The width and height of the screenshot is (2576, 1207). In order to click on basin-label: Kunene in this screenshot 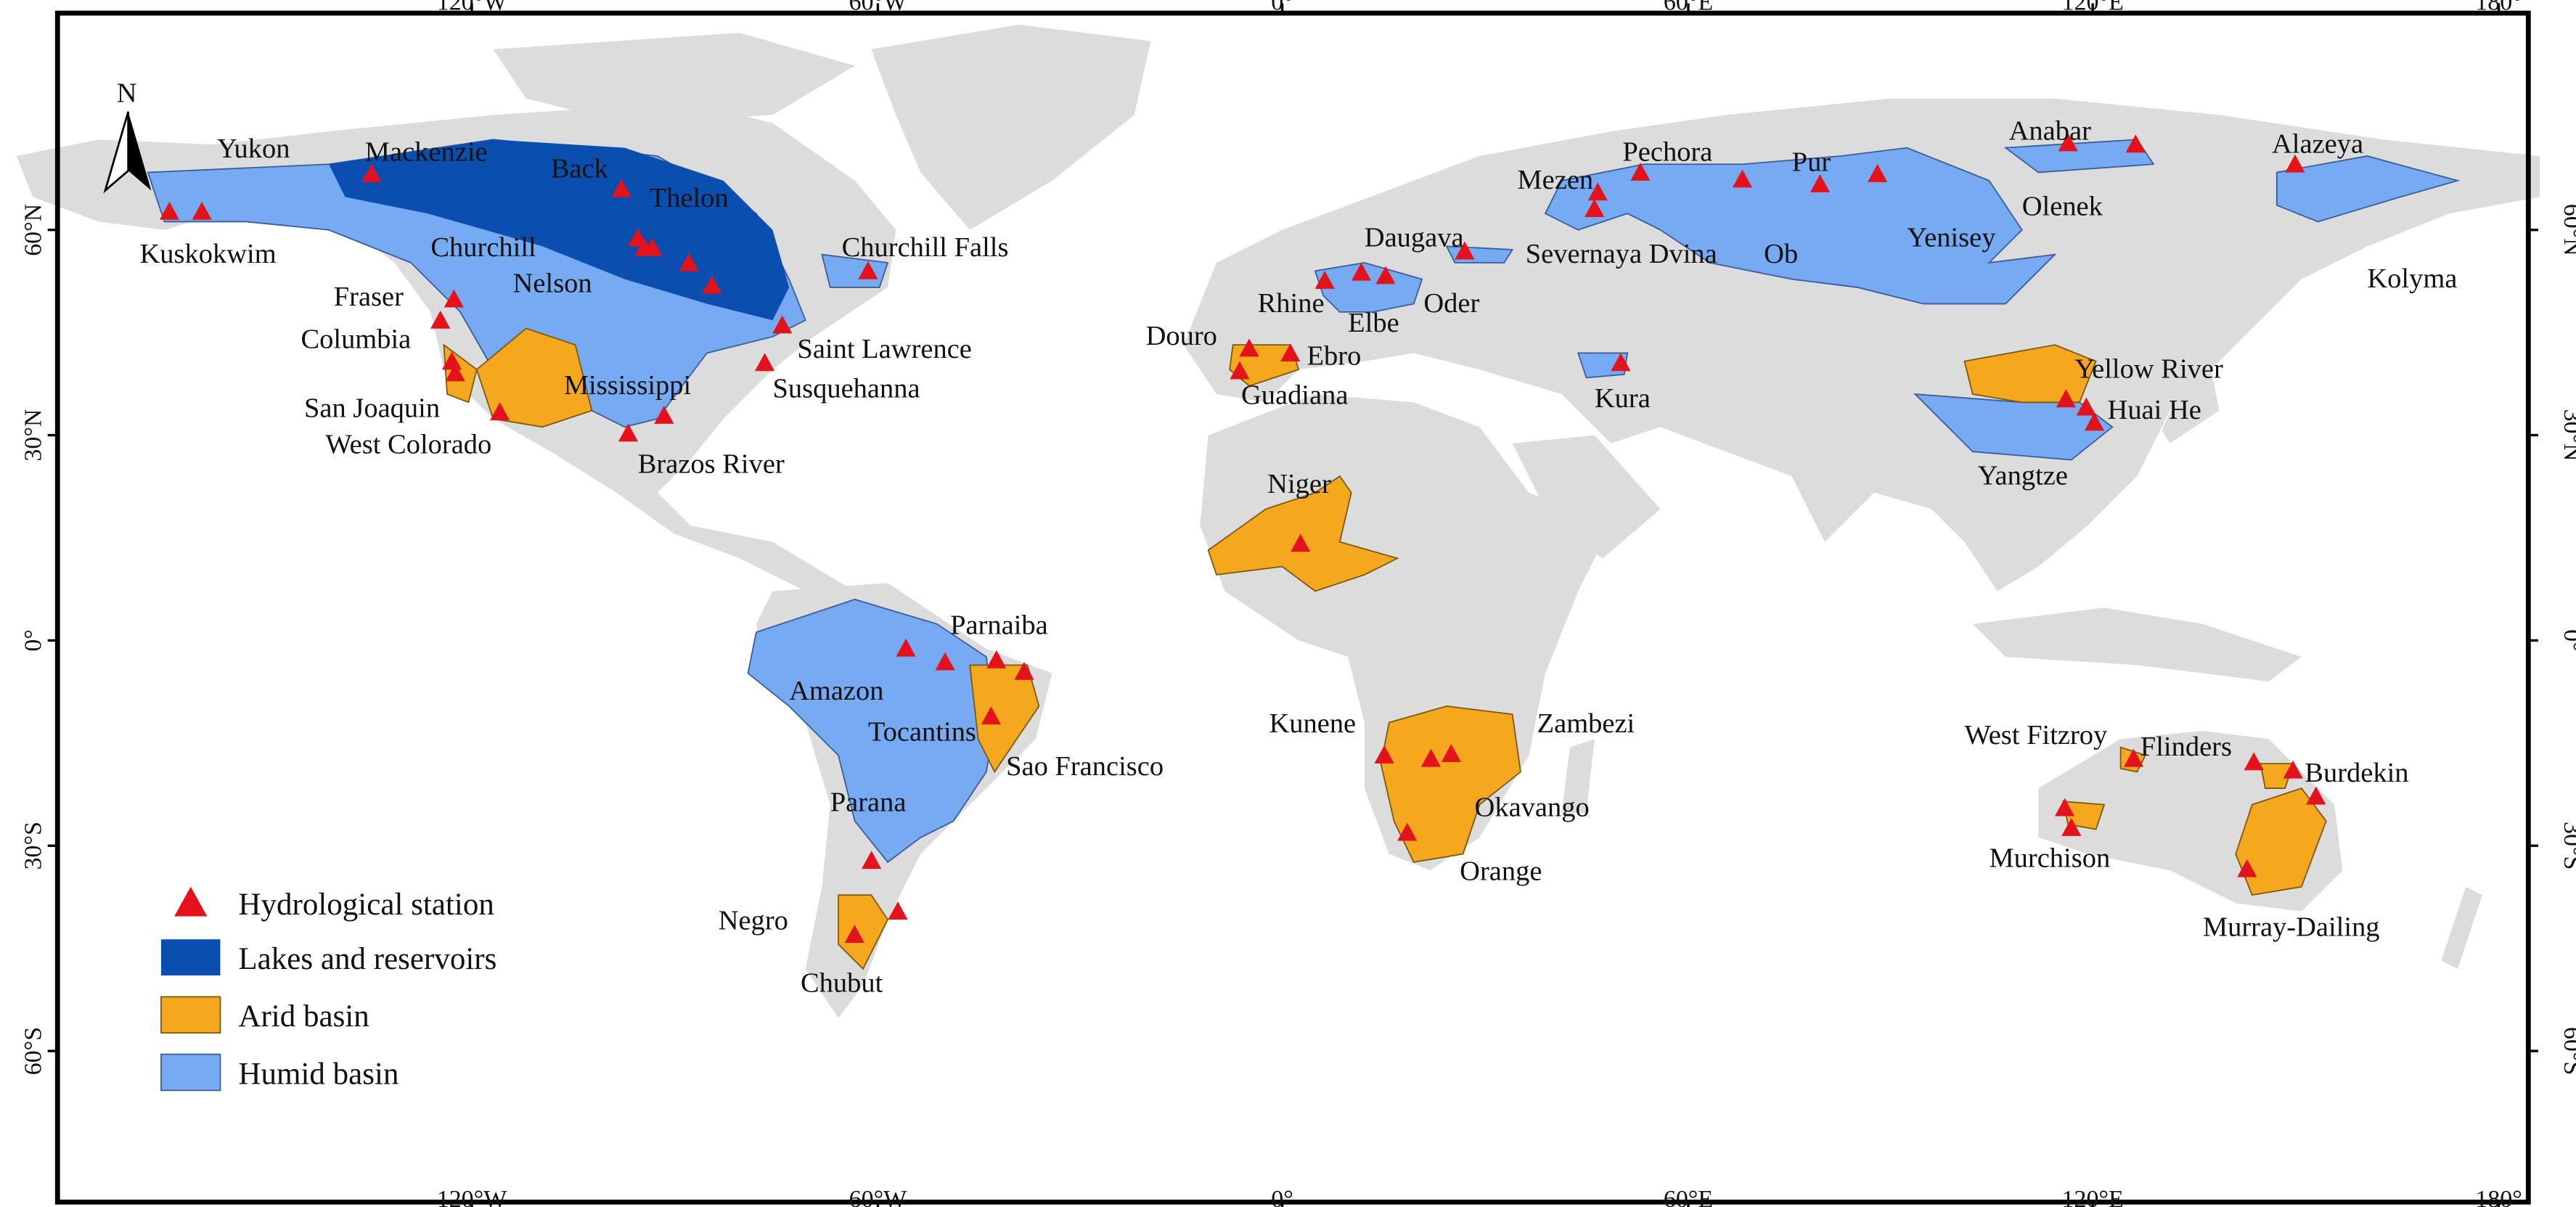, I will do `click(1312, 724)`.